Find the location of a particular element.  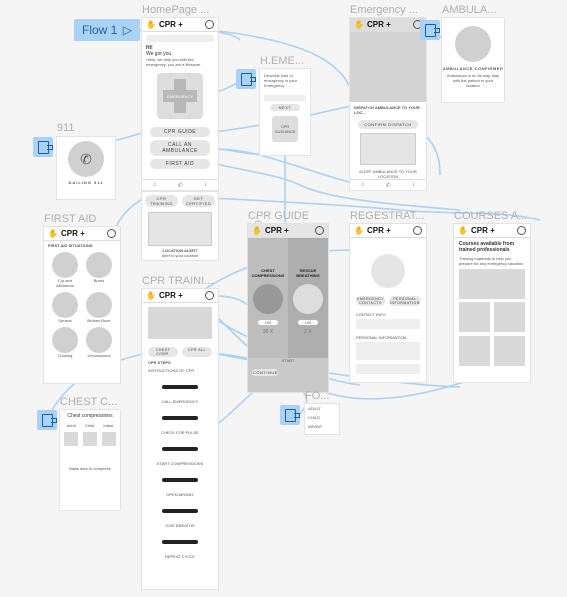

fo-item: ADULT is located at coordinates (314, 408).